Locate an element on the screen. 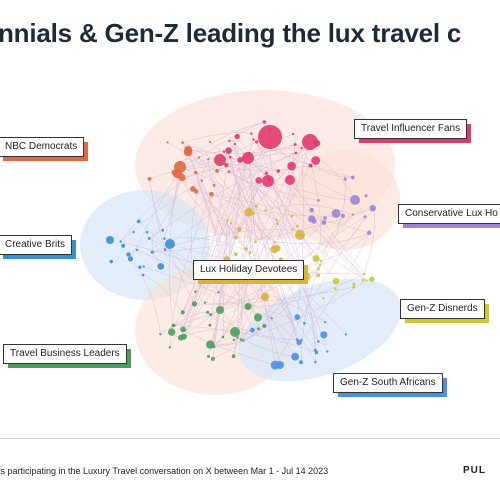 The width and height of the screenshot is (500, 500). halo-creative is located at coordinates (145, 245).